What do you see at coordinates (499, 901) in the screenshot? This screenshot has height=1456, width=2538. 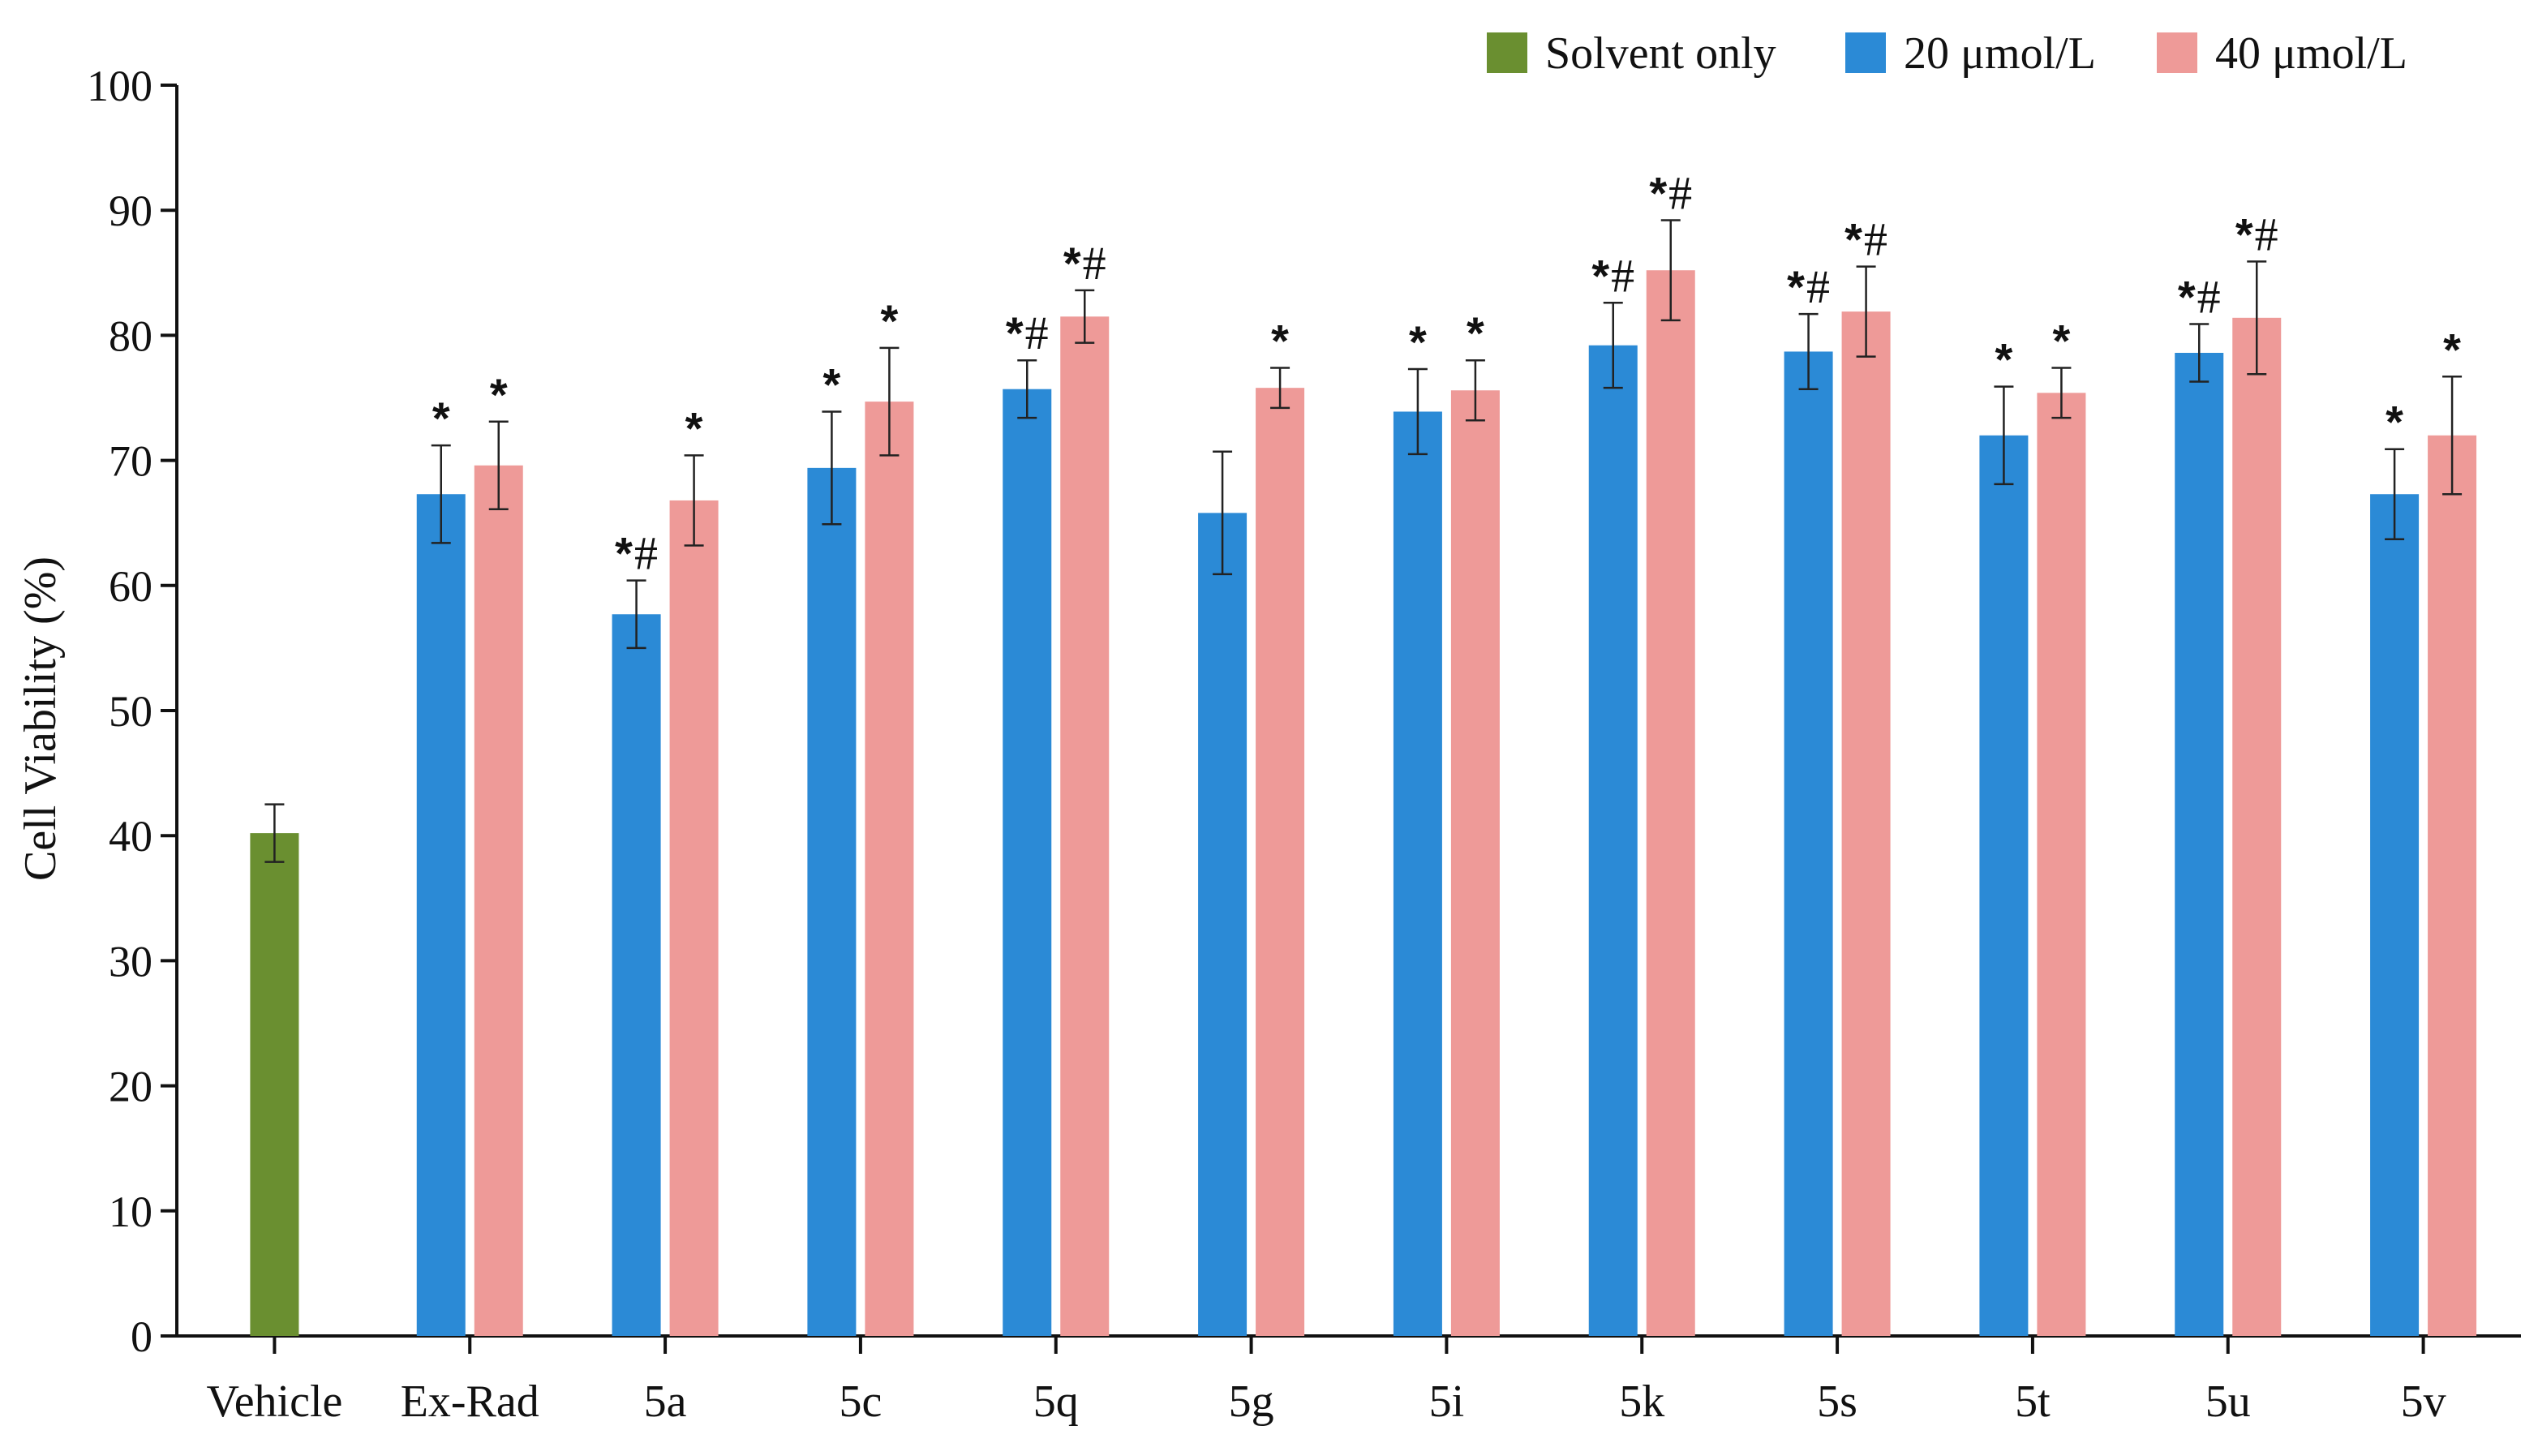 I see `bar-40-mol-l-ex-rad` at bounding box center [499, 901].